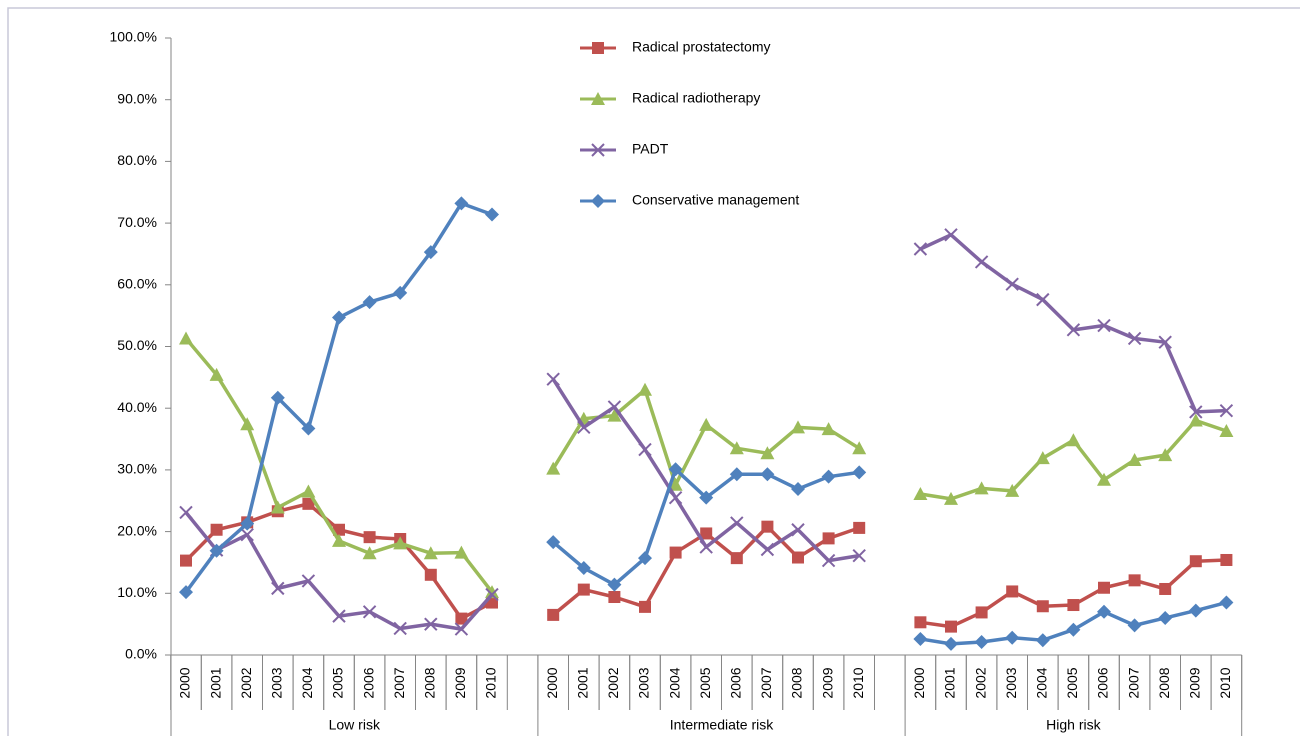  What do you see at coordinates (277, 682) in the screenshot?
I see `x-tick-label: 2003` at bounding box center [277, 682].